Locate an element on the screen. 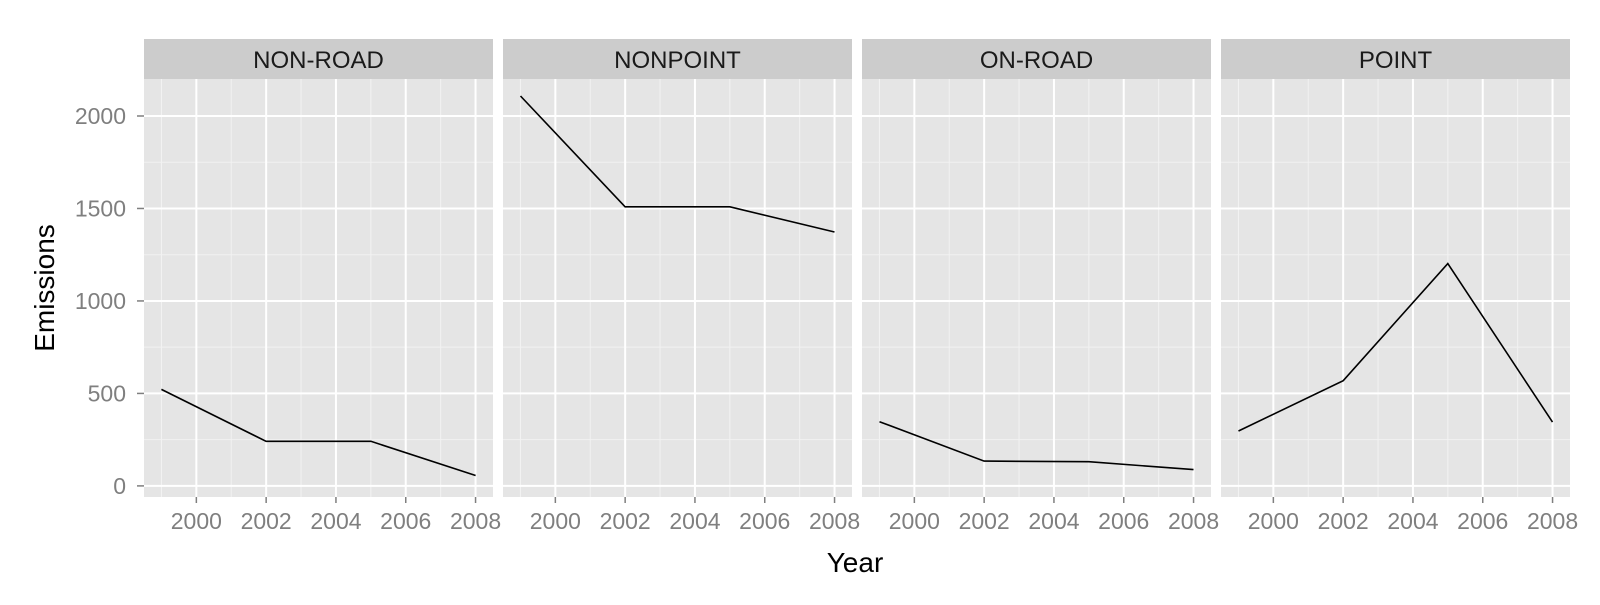  y-tick-label: 0 is located at coordinates (119, 486).